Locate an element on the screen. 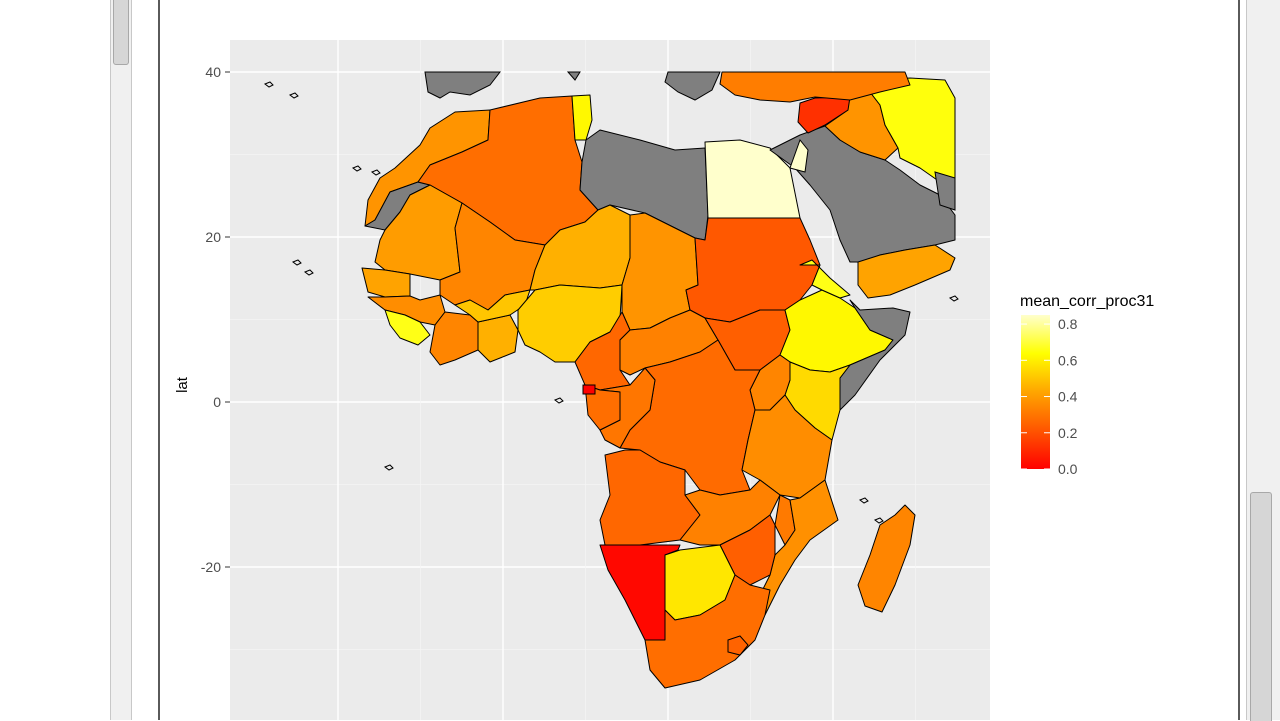  country-senegal is located at coordinates (386, 282).